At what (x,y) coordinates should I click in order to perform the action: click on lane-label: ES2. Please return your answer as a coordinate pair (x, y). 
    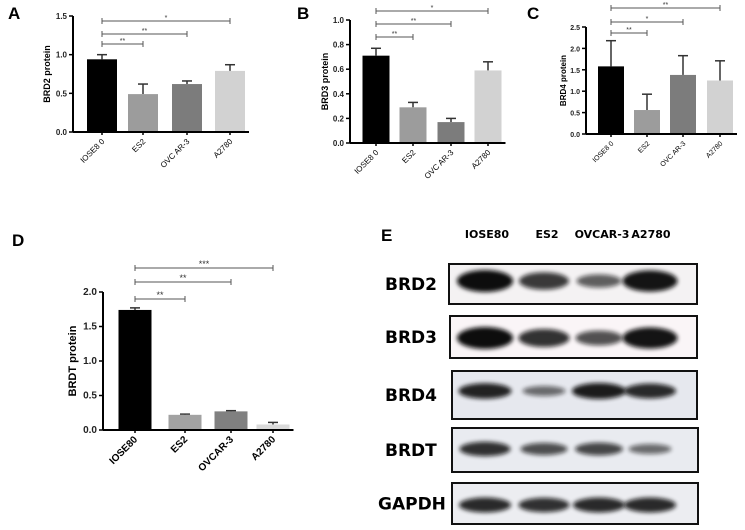
    Looking at the image, I should click on (546, 234).